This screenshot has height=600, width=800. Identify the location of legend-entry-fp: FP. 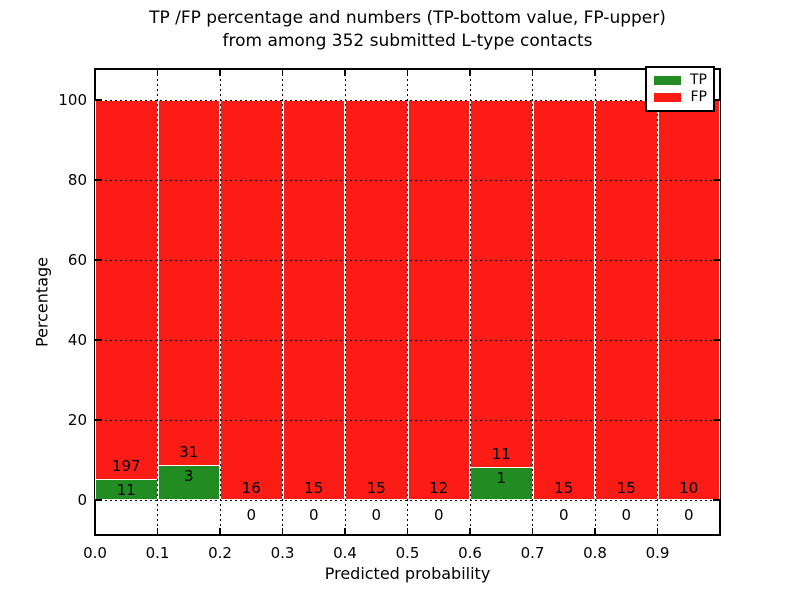
(681, 97).